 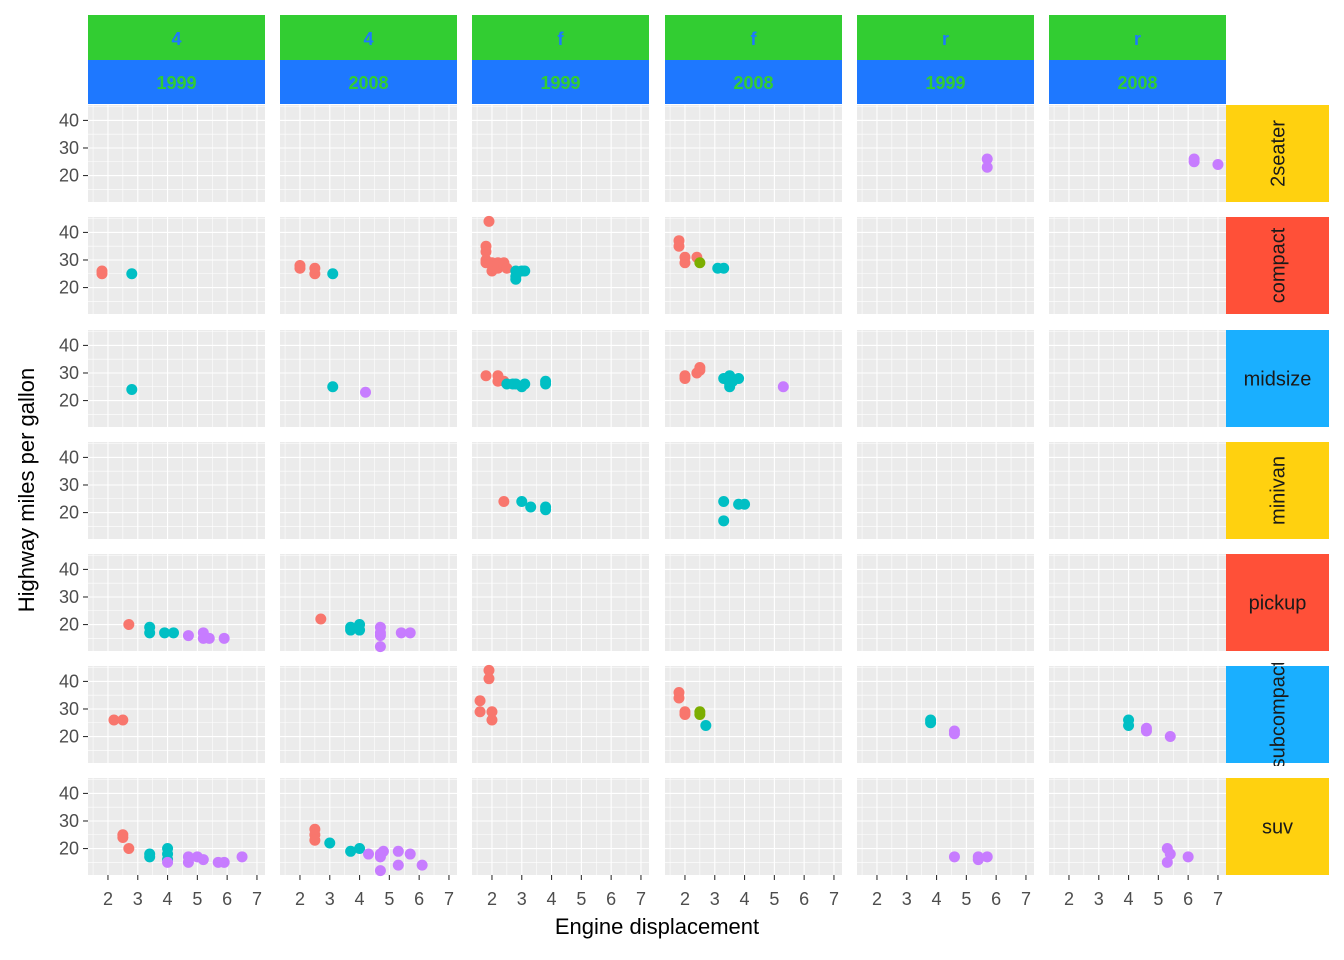 I want to click on strip-year-label: 2008, so click(x=753, y=83).